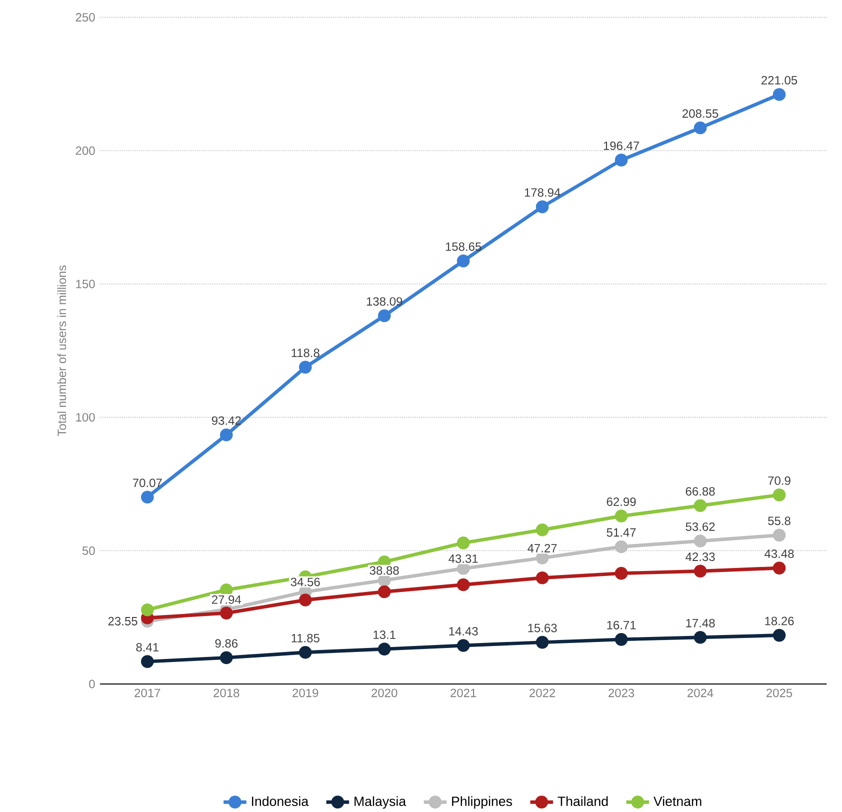 Image resolution: width=842 pixels, height=812 pixels. I want to click on data-label: 51.47, so click(621, 532).